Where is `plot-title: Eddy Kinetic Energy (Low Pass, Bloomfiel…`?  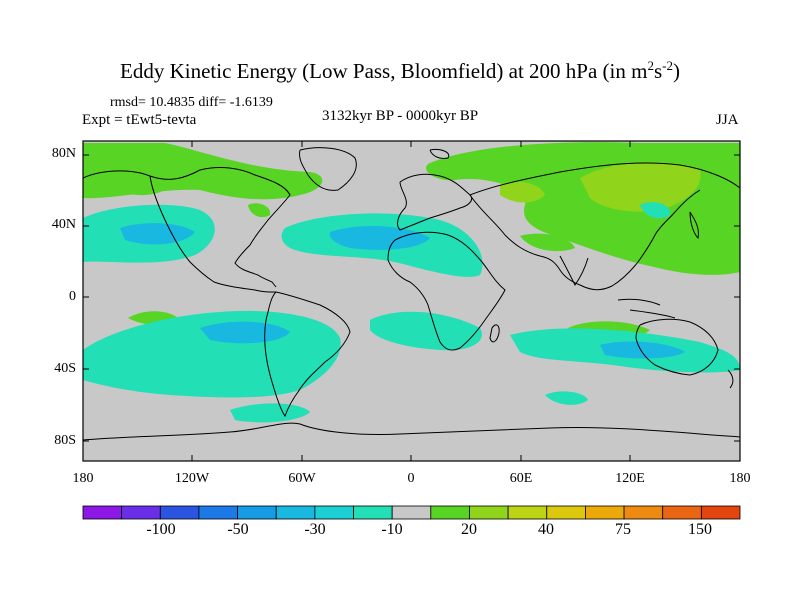
plot-title: Eddy Kinetic Energy (Low Pass, Bloomfiel… is located at coordinates (400, 70).